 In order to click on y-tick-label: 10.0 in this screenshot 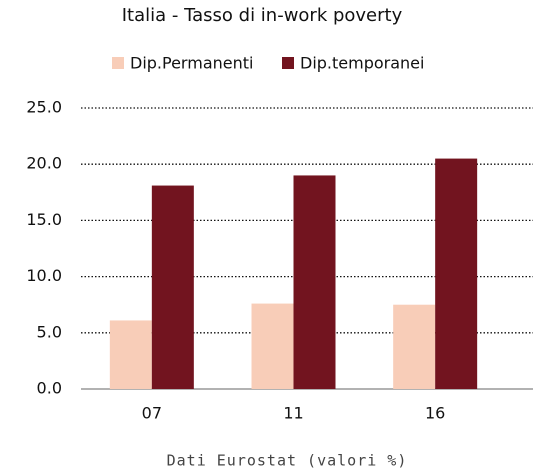, I will do `click(44, 275)`.